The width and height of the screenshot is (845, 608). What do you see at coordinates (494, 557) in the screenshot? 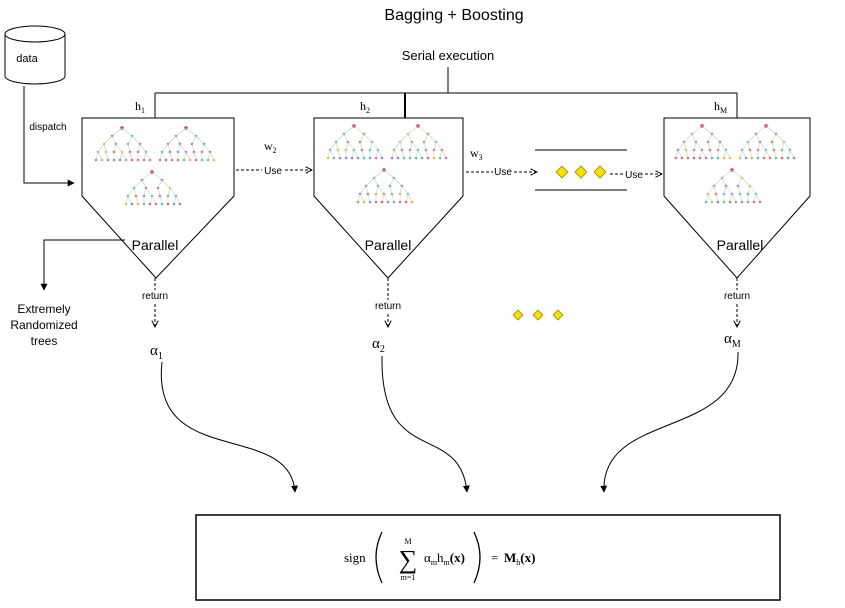
I see `formula-equals: =` at bounding box center [494, 557].